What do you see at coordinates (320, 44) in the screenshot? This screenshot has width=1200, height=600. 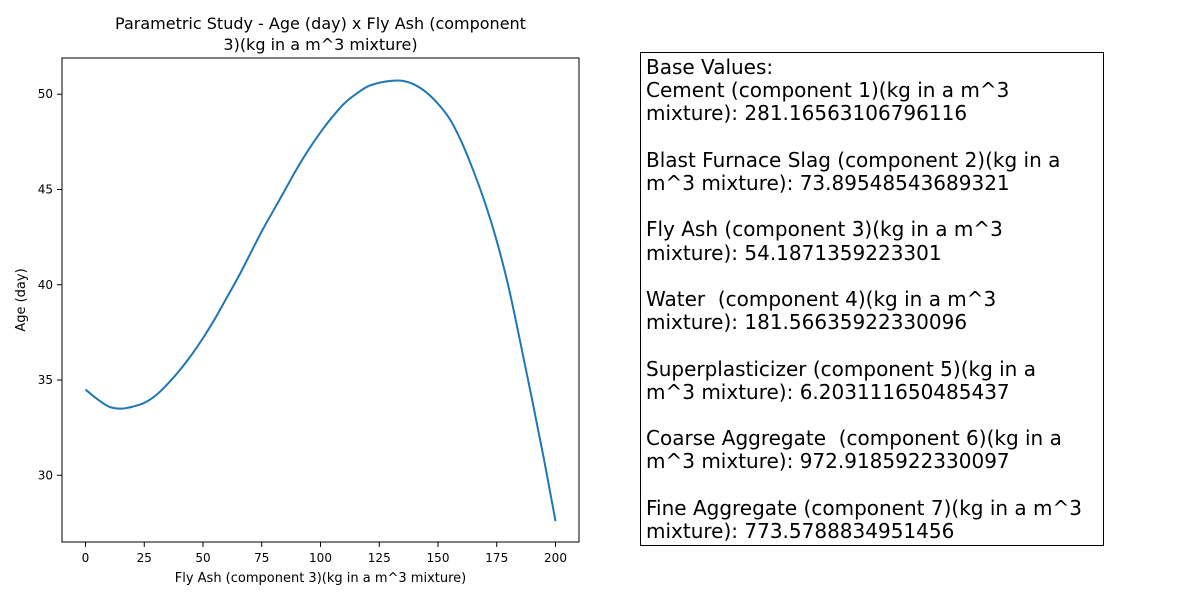 I see `chart-title-line: 3)(kg in a m^3 mixture)` at bounding box center [320, 44].